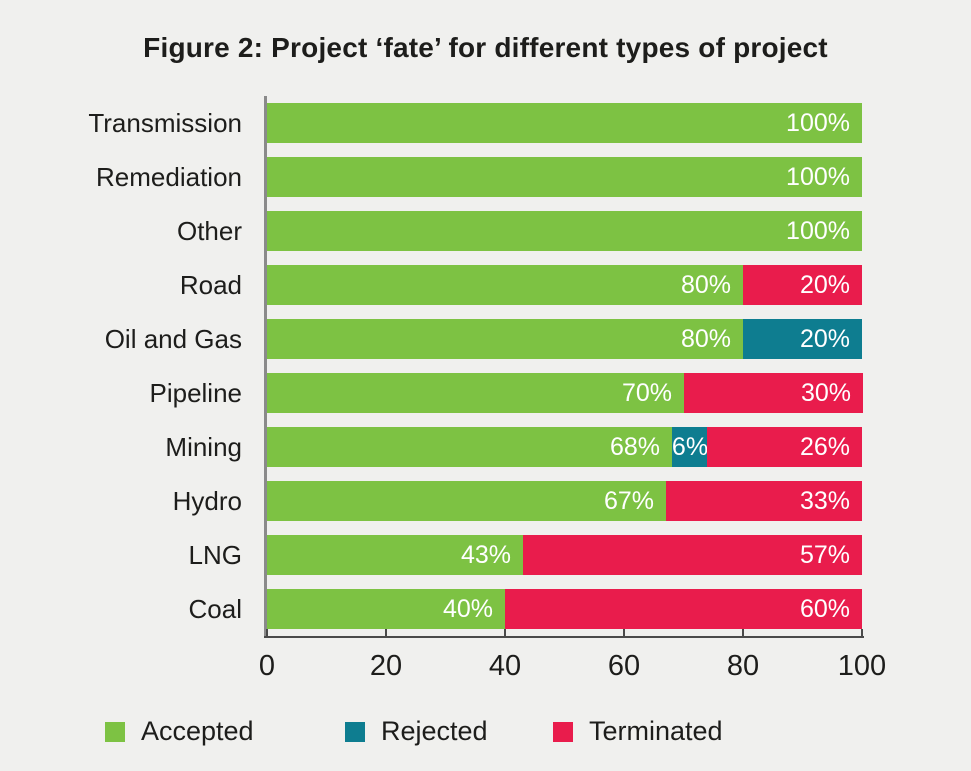 The image size is (971, 771). Describe the element at coordinates (169, 177) in the screenshot. I see `category-label: Remediation` at that location.